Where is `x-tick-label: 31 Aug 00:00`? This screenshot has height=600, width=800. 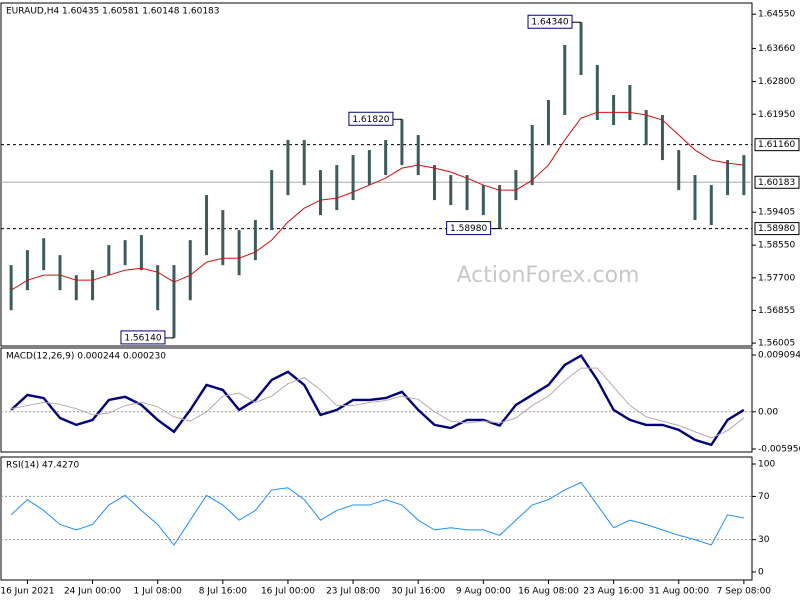 x-tick-label: 31 Aug 00:00 is located at coordinates (678, 592).